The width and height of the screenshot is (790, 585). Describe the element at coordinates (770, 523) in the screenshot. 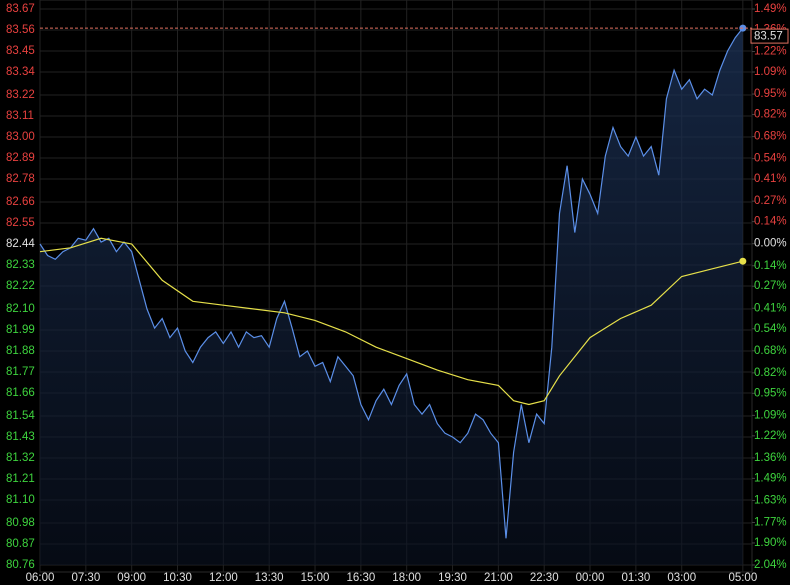

I see `y2-tick-label: 1.77%` at that location.